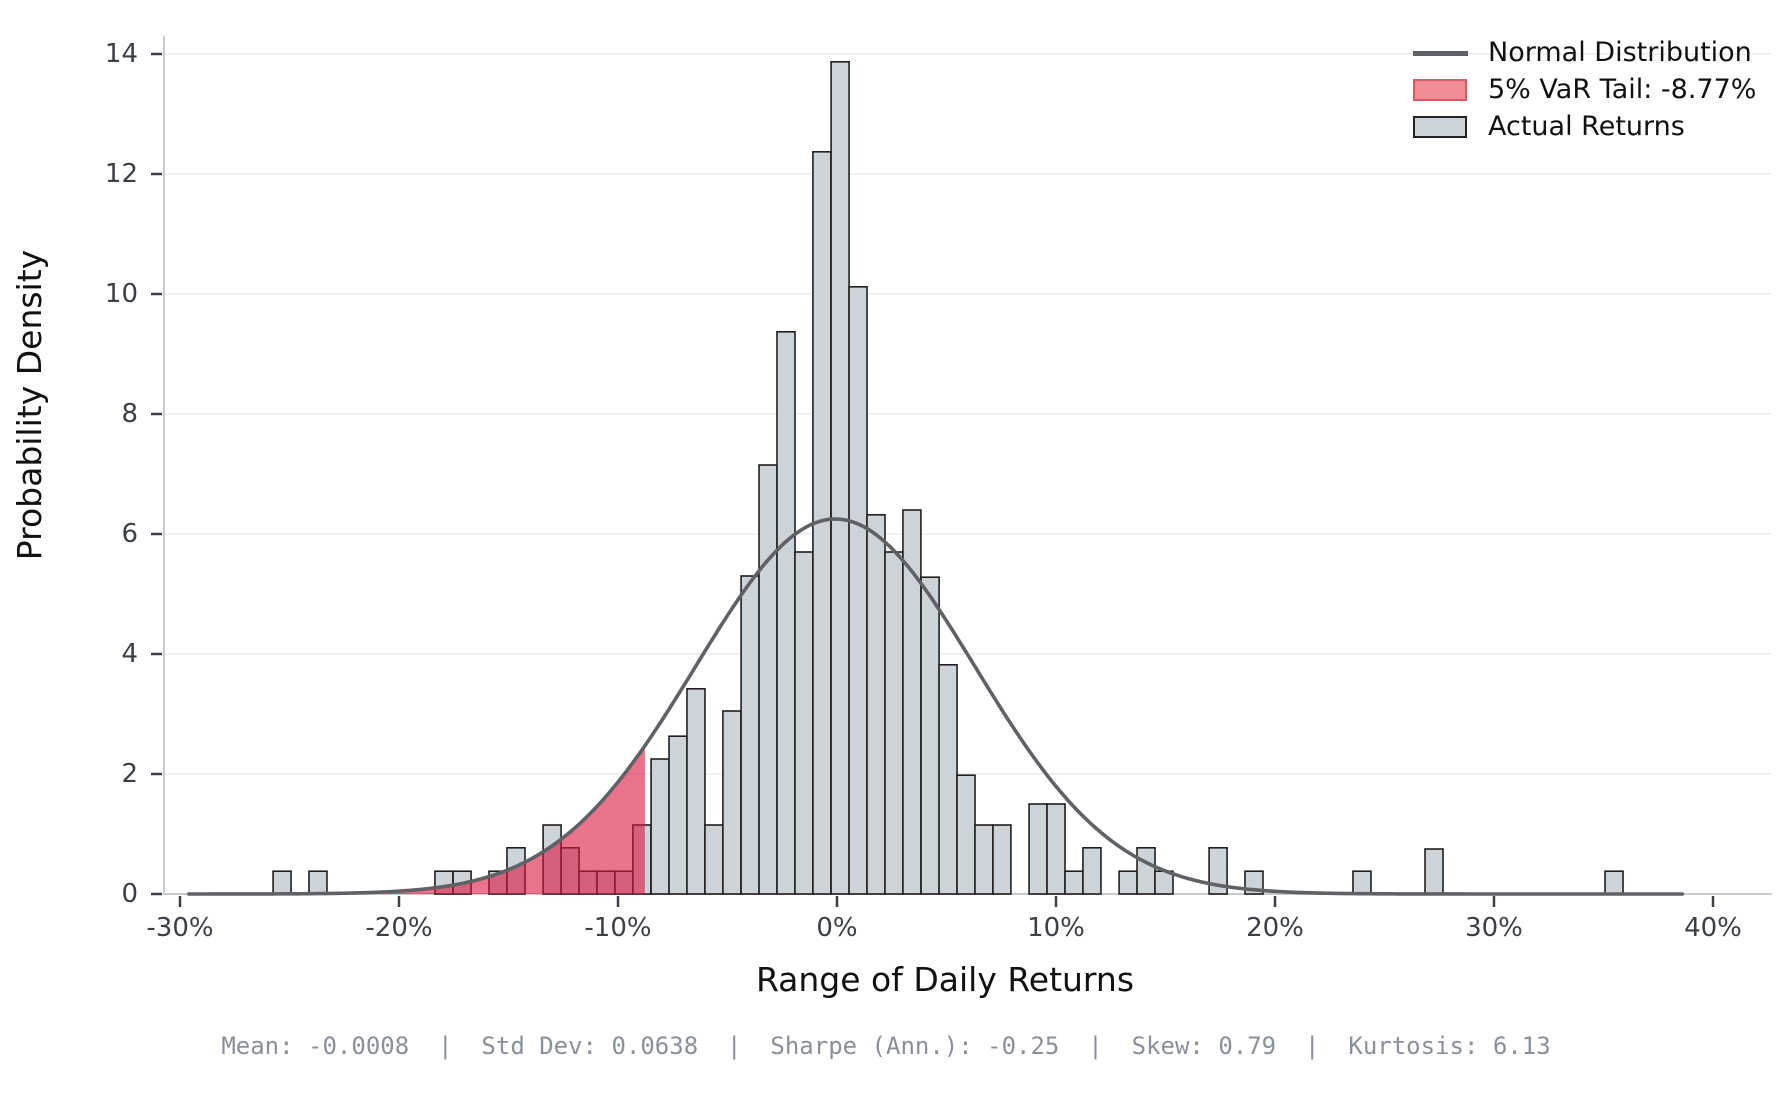 The image size is (1777, 1105). I want to click on y-axis-label: Probability Density, so click(29, 405).